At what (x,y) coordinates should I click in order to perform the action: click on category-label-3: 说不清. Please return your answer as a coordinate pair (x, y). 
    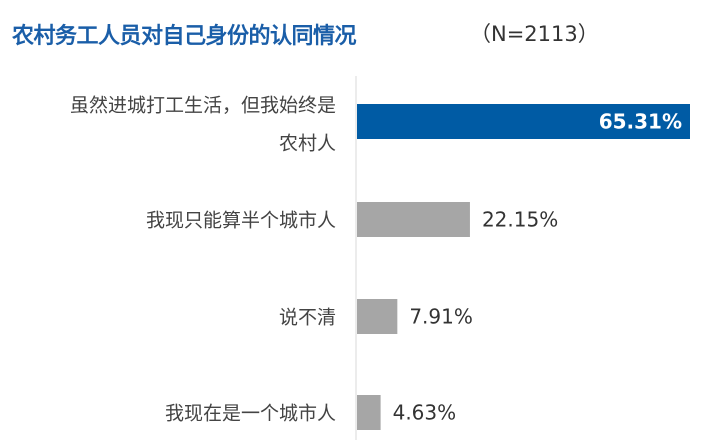
    Looking at the image, I should click on (307, 318).